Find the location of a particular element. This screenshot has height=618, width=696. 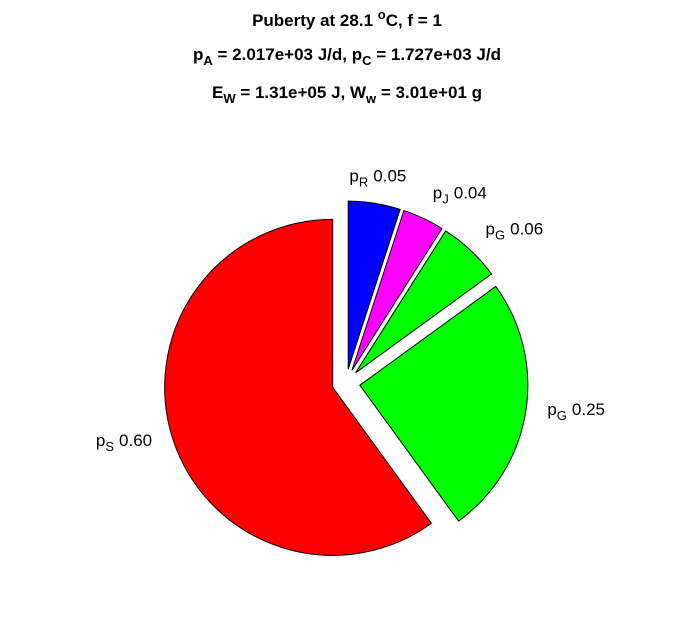

slice-label: pG 0.06 is located at coordinates (515, 230).